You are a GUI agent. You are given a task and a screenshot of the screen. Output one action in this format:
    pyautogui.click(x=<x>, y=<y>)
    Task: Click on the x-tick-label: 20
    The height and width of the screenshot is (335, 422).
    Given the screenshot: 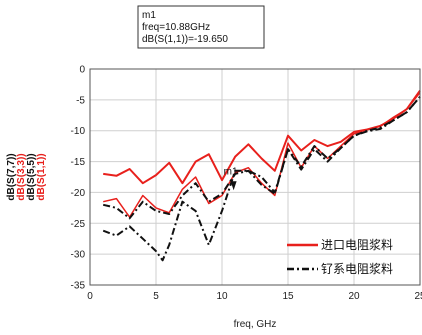 What is the action you would take?
    pyautogui.click(x=354, y=296)
    